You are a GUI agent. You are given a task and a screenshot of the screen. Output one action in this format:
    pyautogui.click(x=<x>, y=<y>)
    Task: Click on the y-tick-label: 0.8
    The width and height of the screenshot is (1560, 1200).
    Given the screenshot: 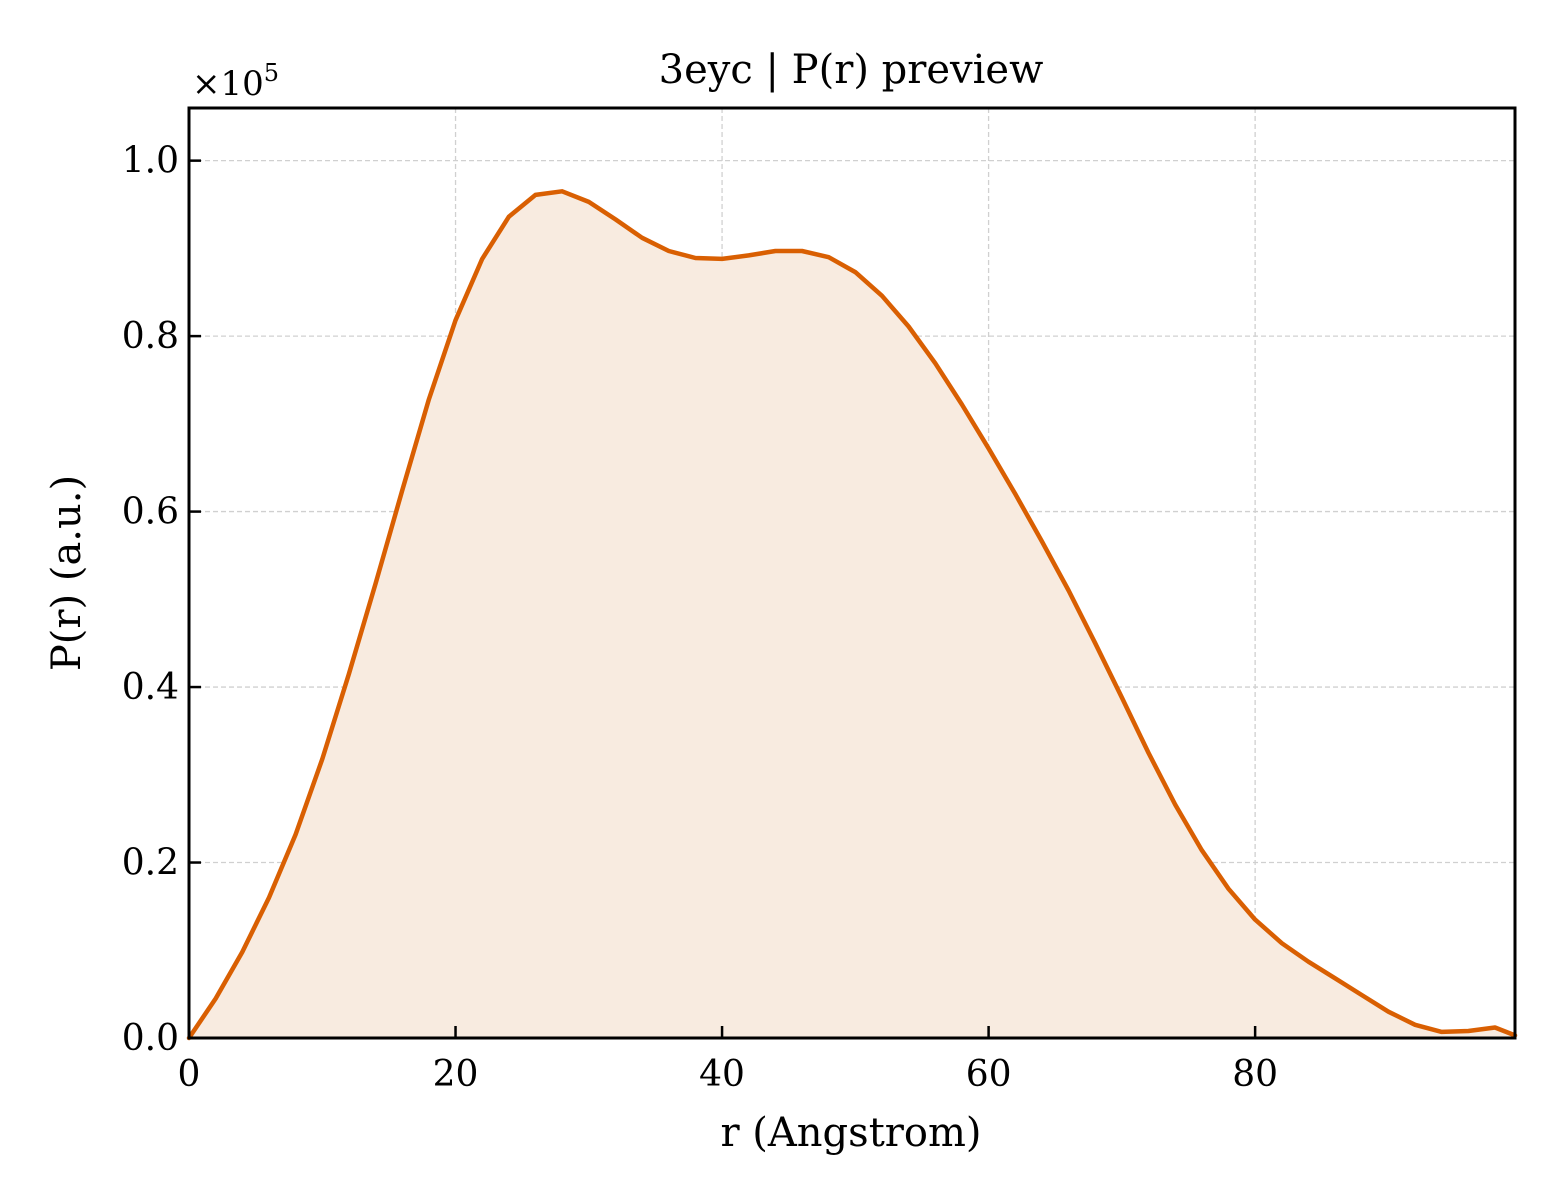 What is the action you would take?
    pyautogui.click(x=150, y=336)
    